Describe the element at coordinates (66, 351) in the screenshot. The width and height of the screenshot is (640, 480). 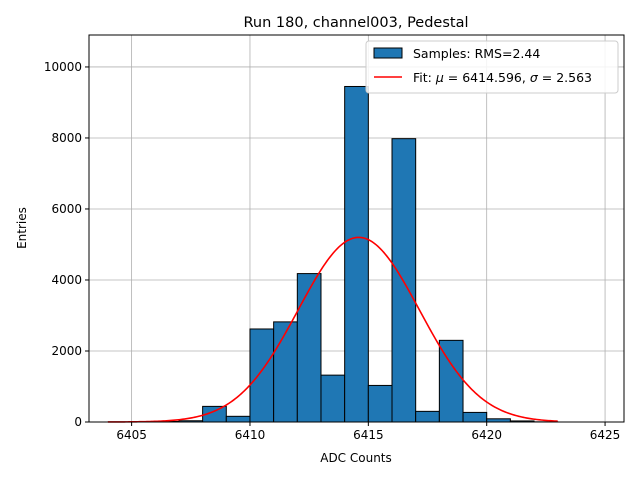
I see `y-tick-label: 2000` at that location.